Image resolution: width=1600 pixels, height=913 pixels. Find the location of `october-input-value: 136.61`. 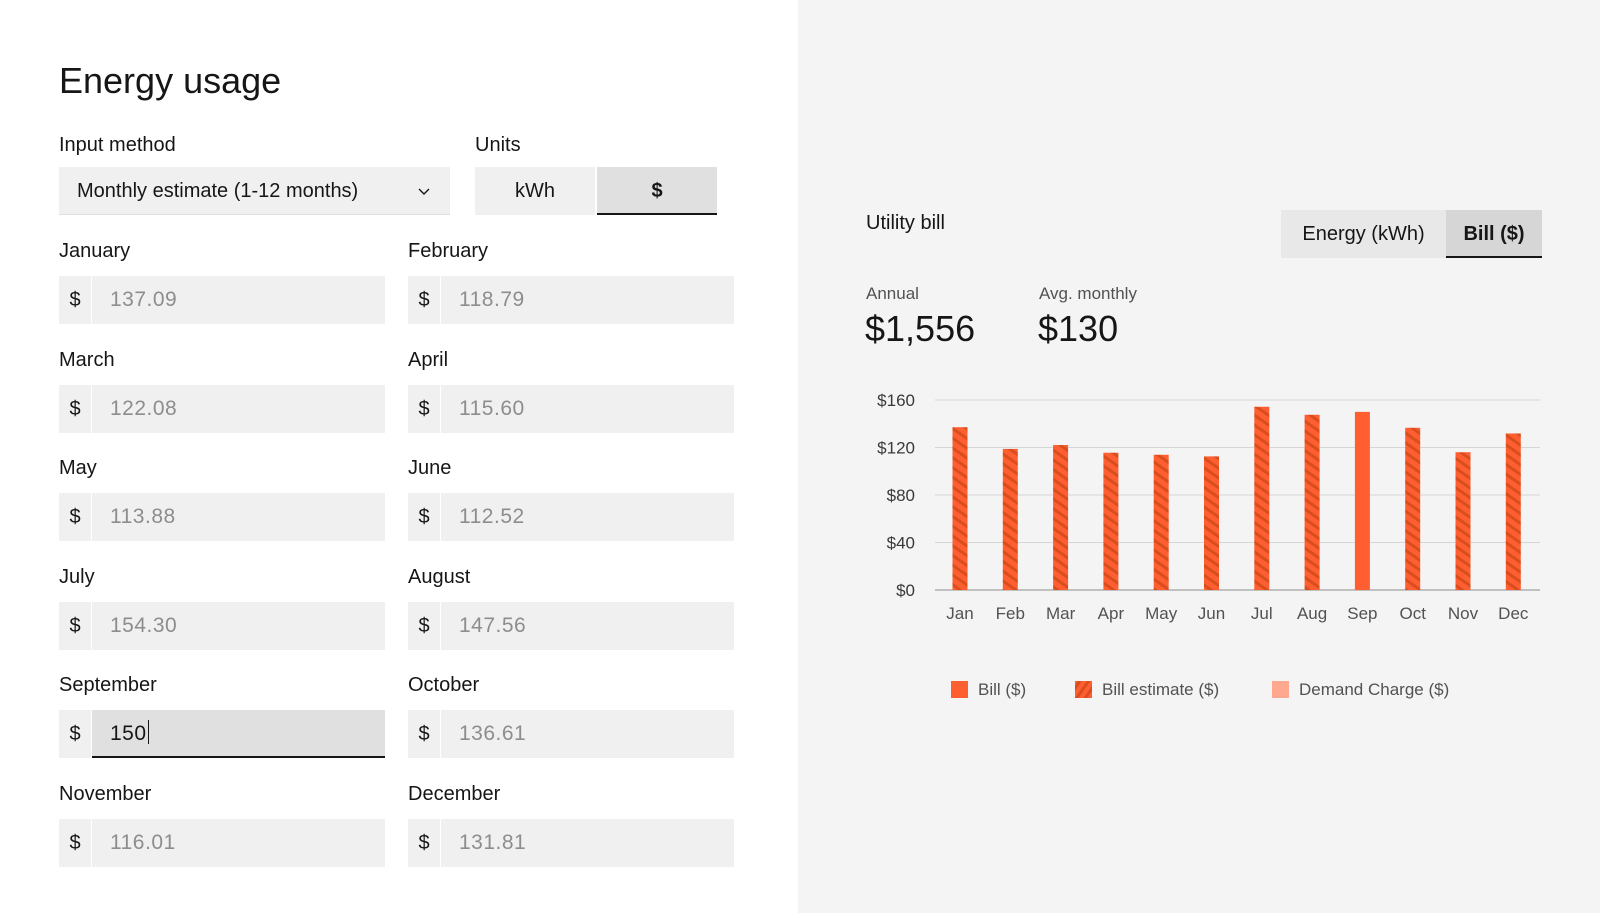

october-input-value: 136.61 is located at coordinates (493, 733).